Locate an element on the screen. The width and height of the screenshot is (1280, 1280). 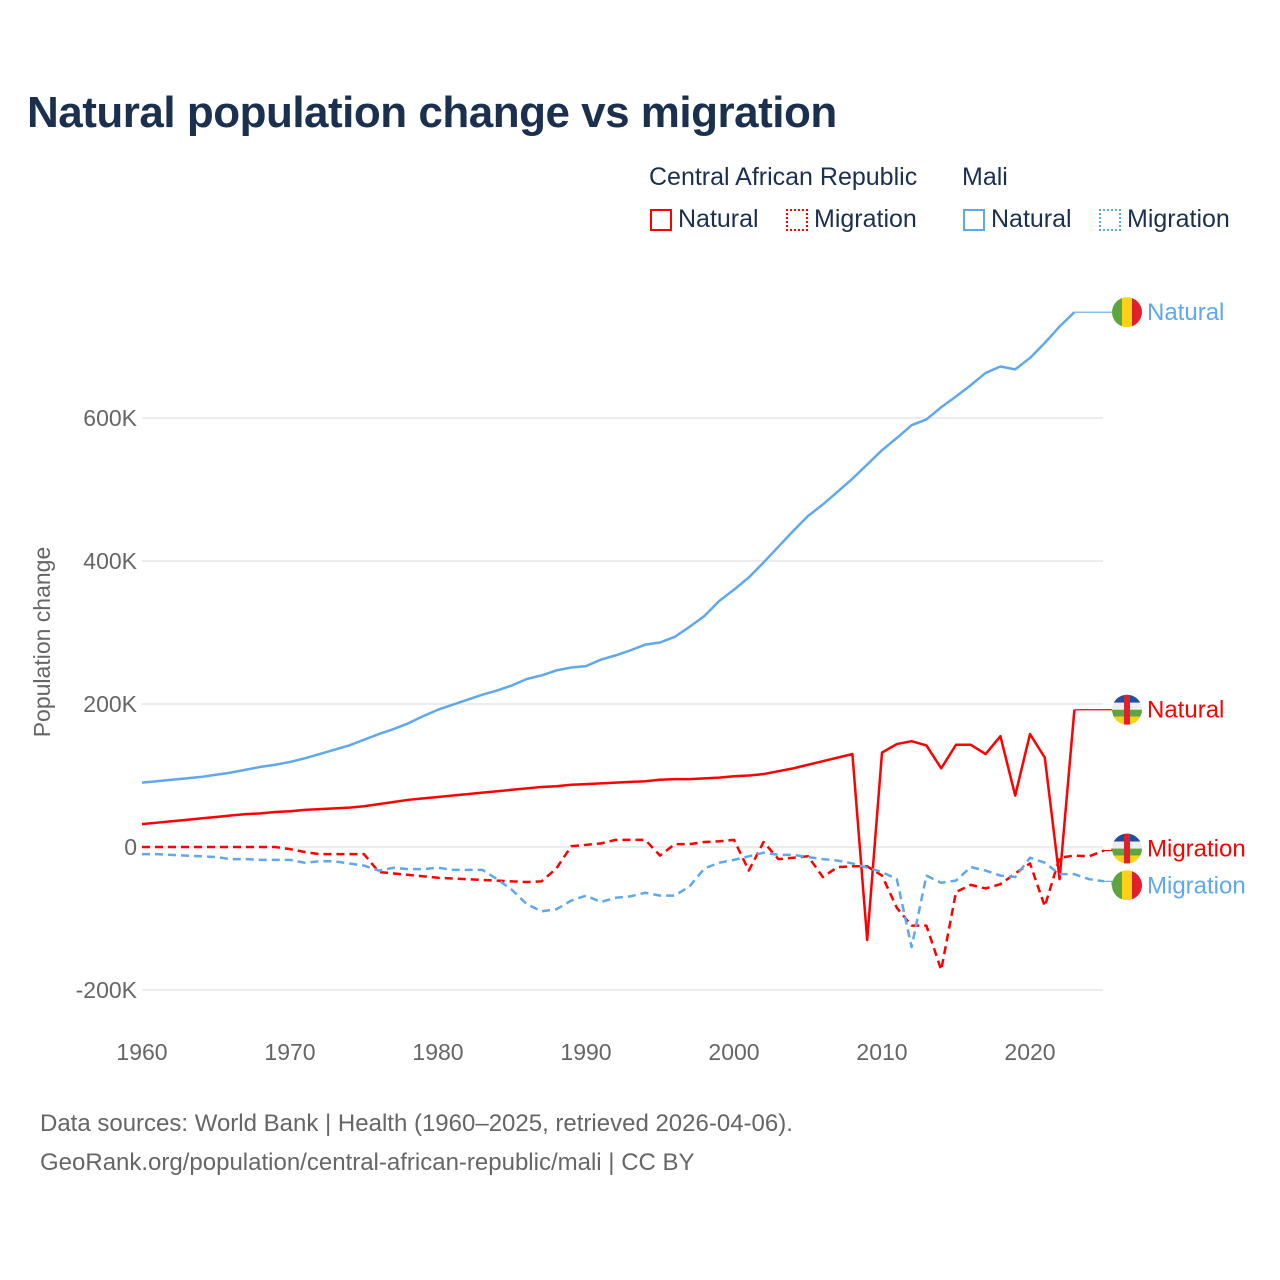
legend-group-mali: Mali is located at coordinates (985, 177).